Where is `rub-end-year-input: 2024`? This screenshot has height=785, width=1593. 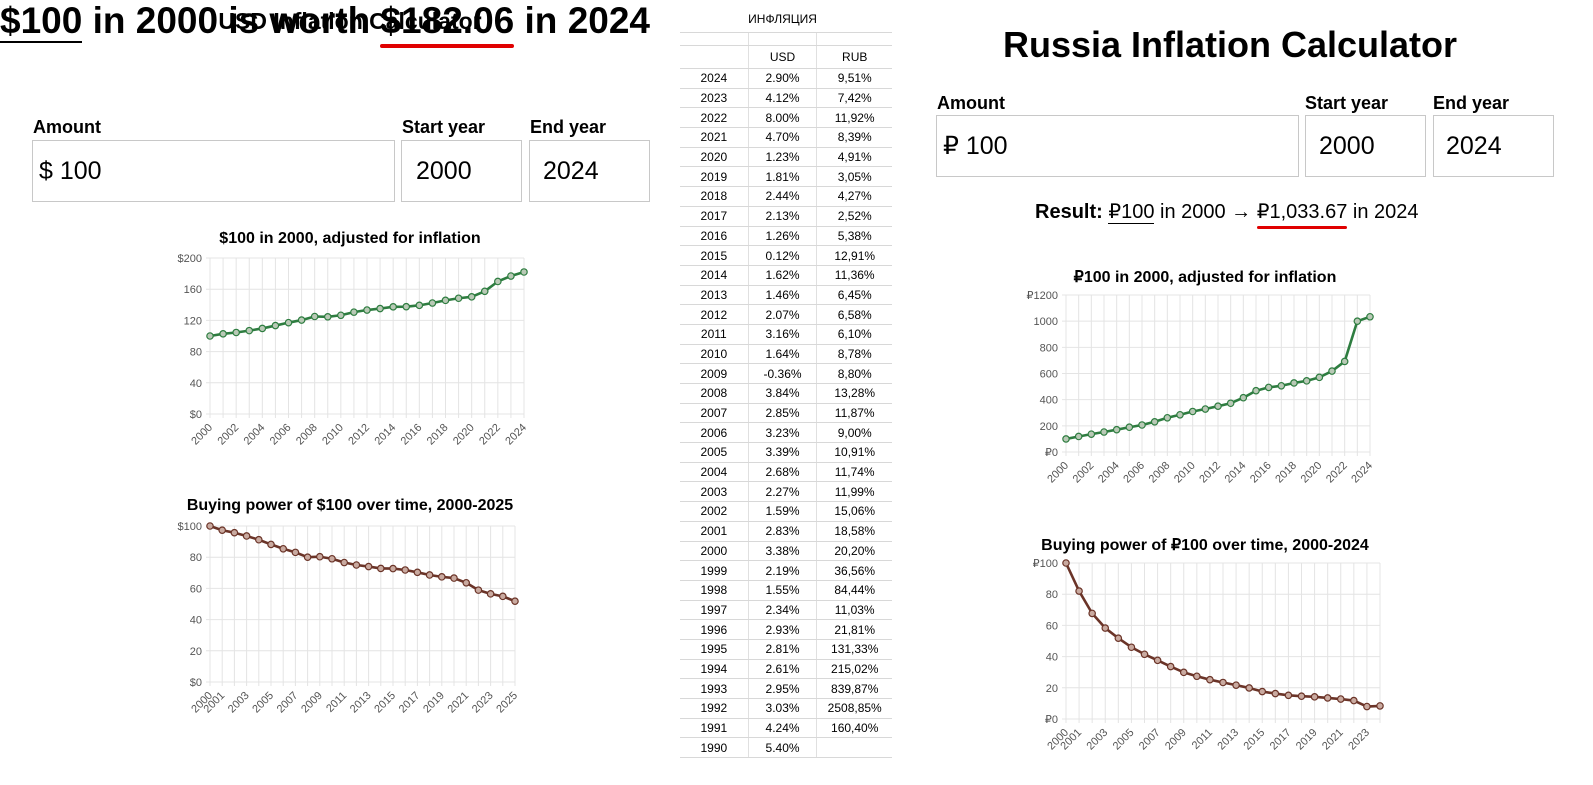 rub-end-year-input: 2024 is located at coordinates (1493, 146).